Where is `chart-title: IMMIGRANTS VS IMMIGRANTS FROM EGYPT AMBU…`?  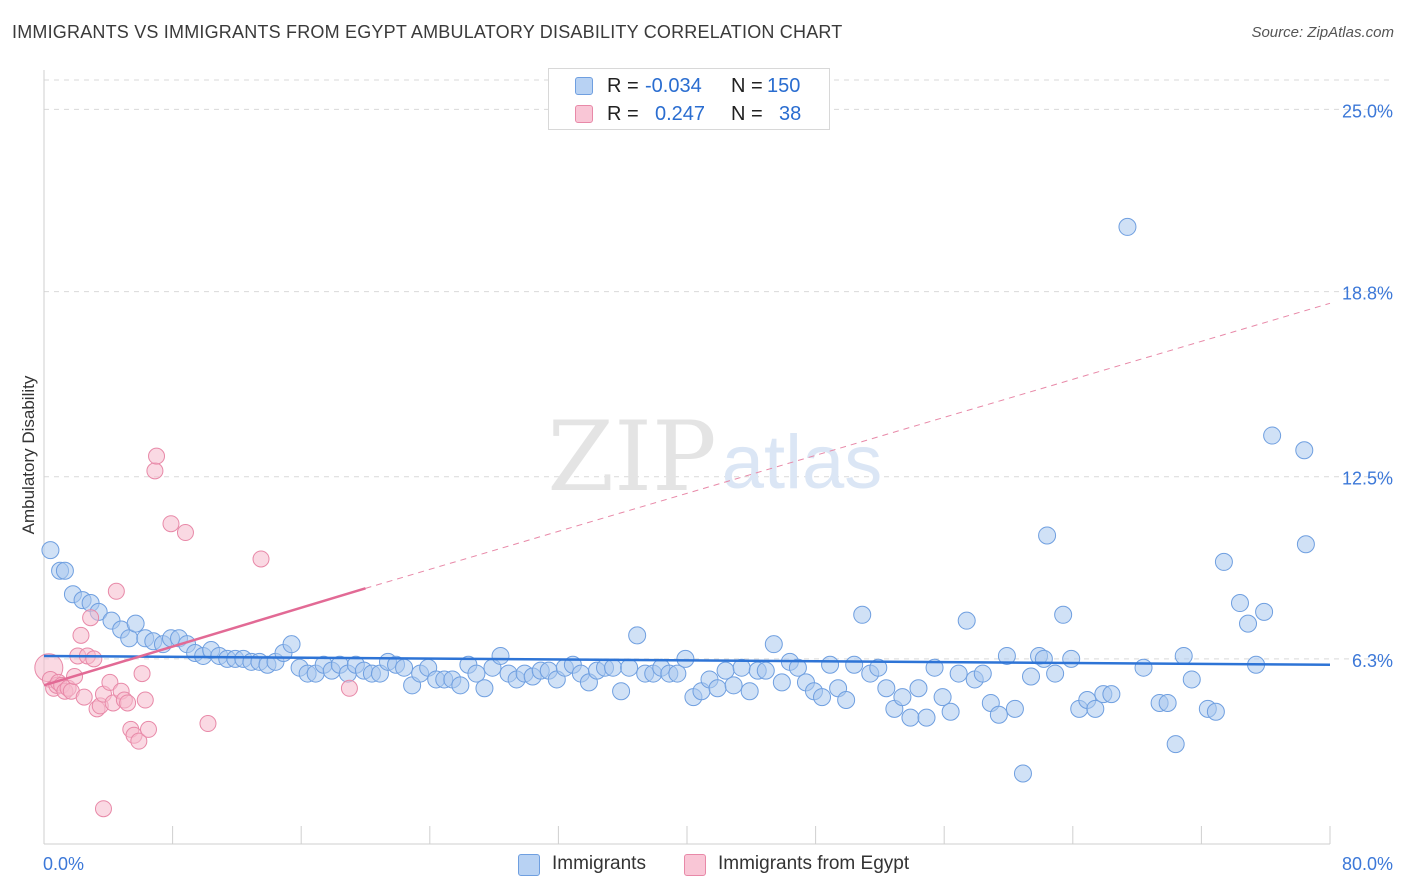
chart-title: IMMIGRANTS VS IMMIGRANTS FROM EGYPT AMBU… is located at coordinates (427, 32).